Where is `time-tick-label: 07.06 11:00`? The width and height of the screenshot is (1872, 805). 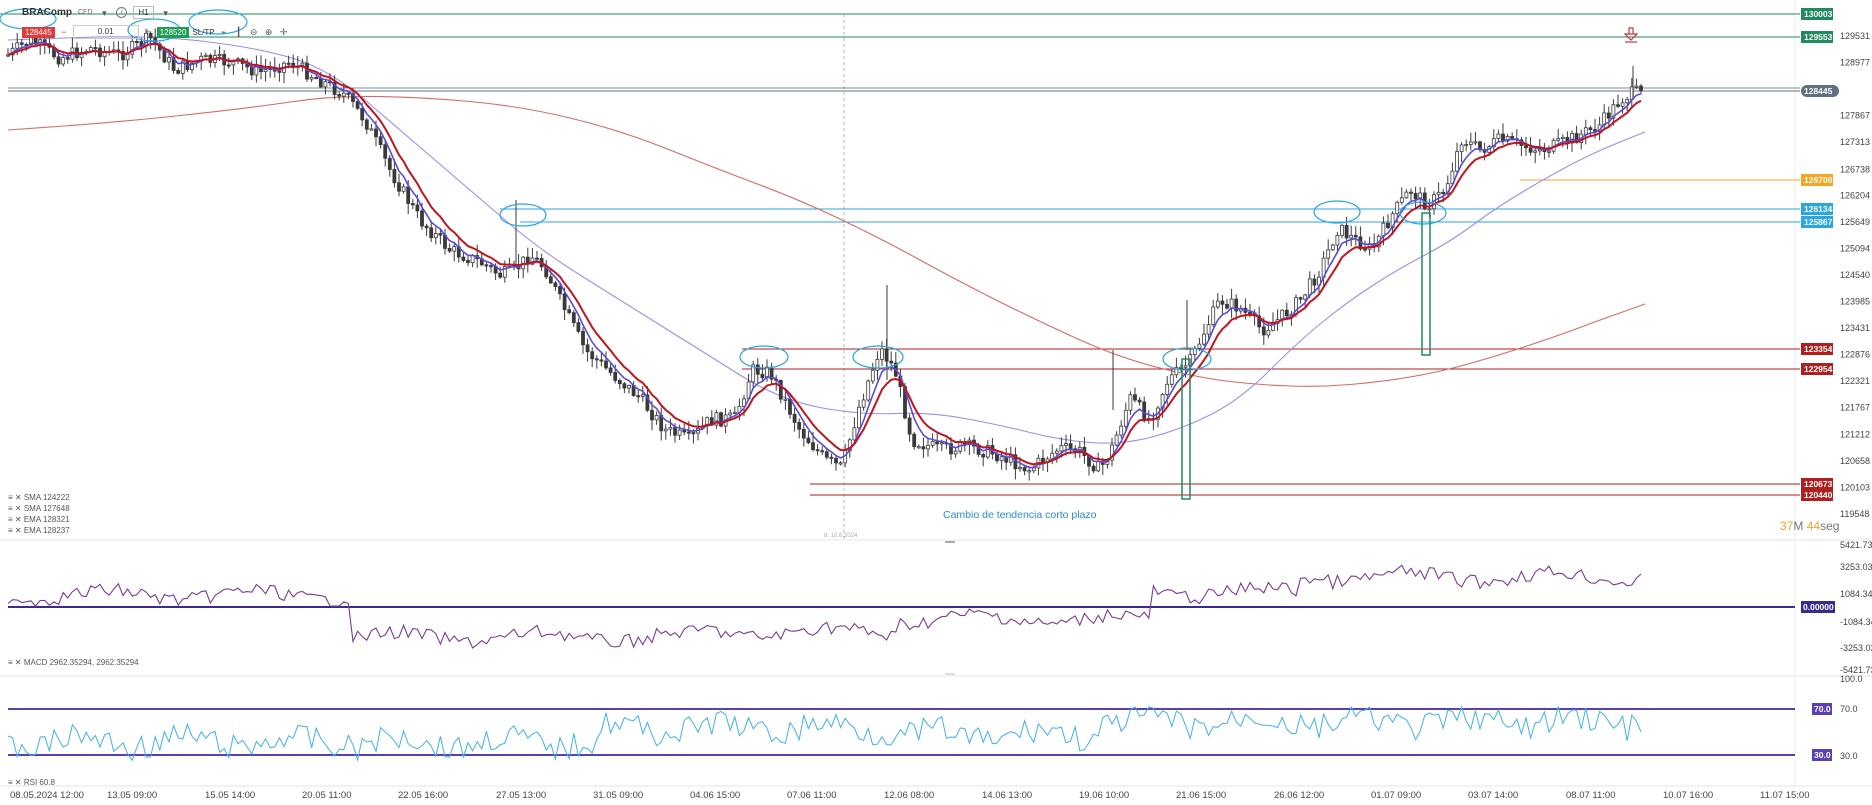 time-tick-label: 07.06 11:00 is located at coordinates (811, 795).